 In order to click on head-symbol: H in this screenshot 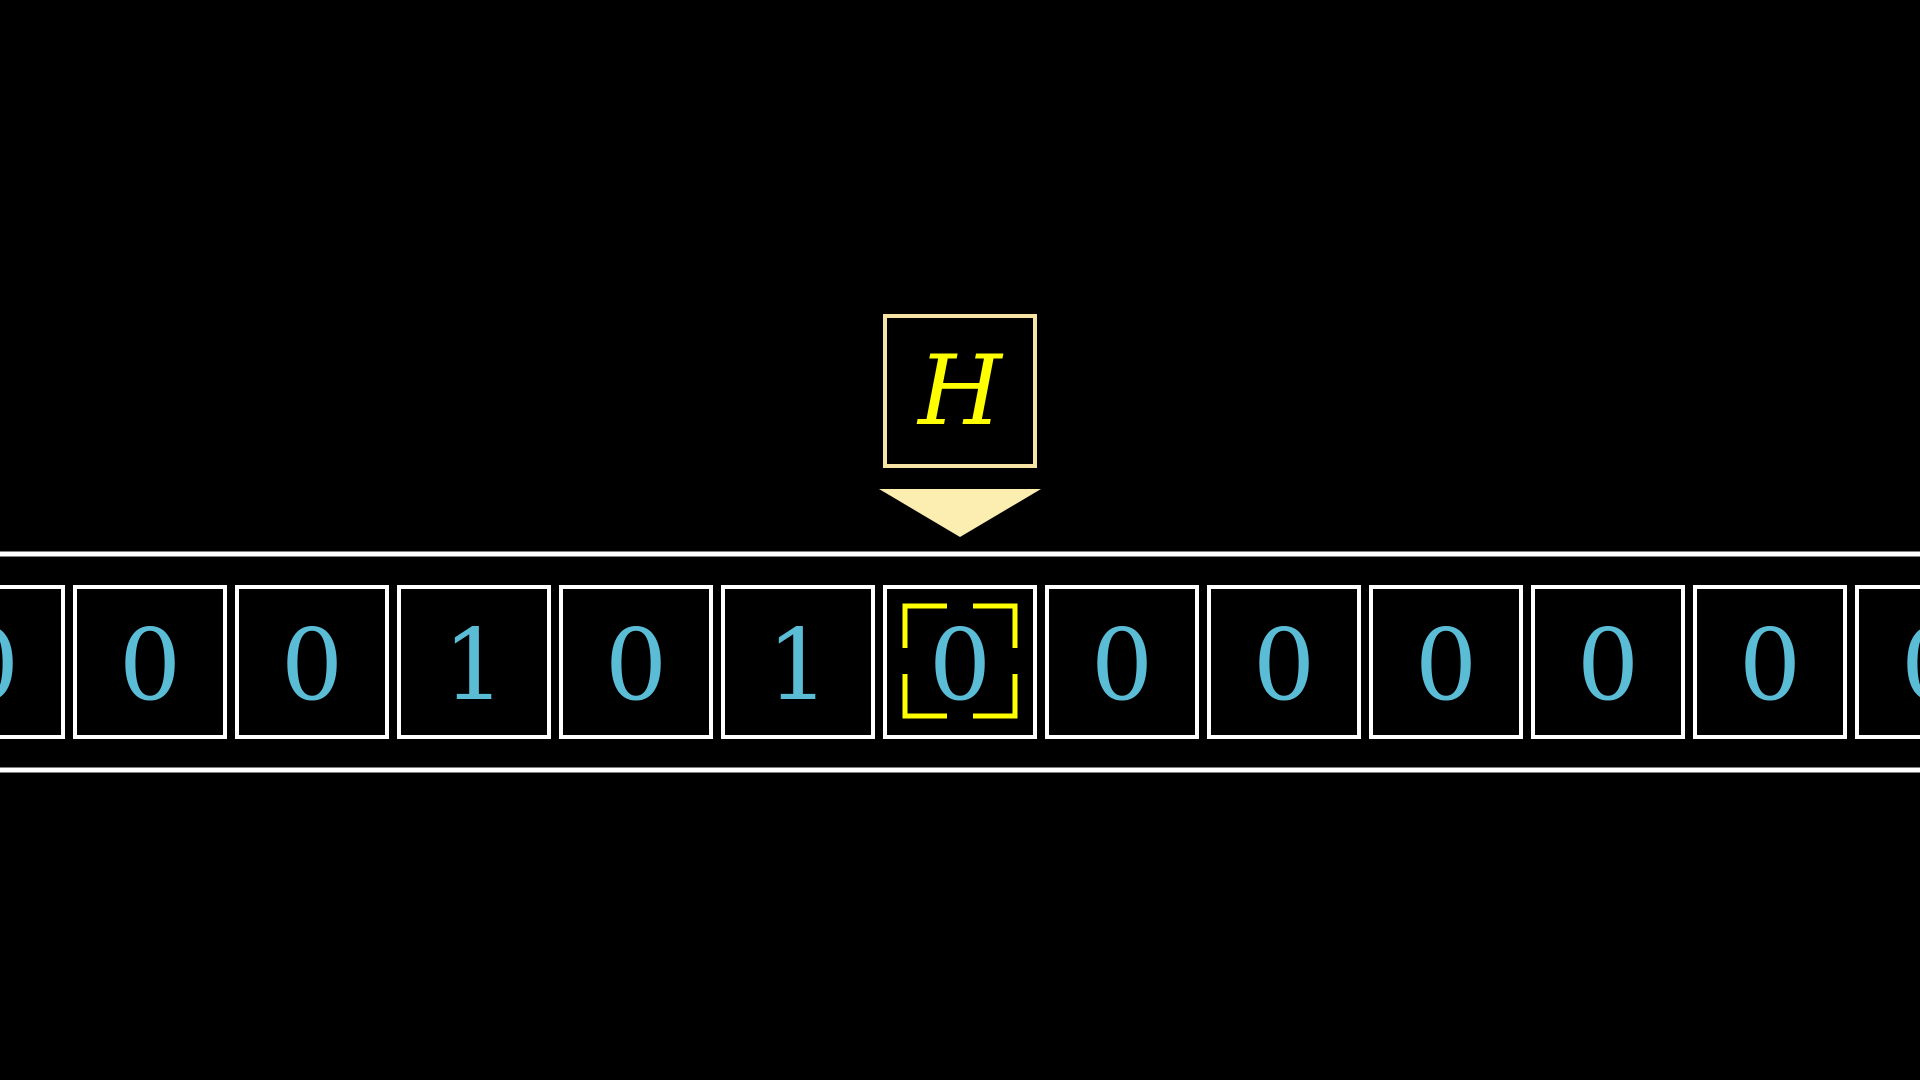, I will do `click(960, 391)`.